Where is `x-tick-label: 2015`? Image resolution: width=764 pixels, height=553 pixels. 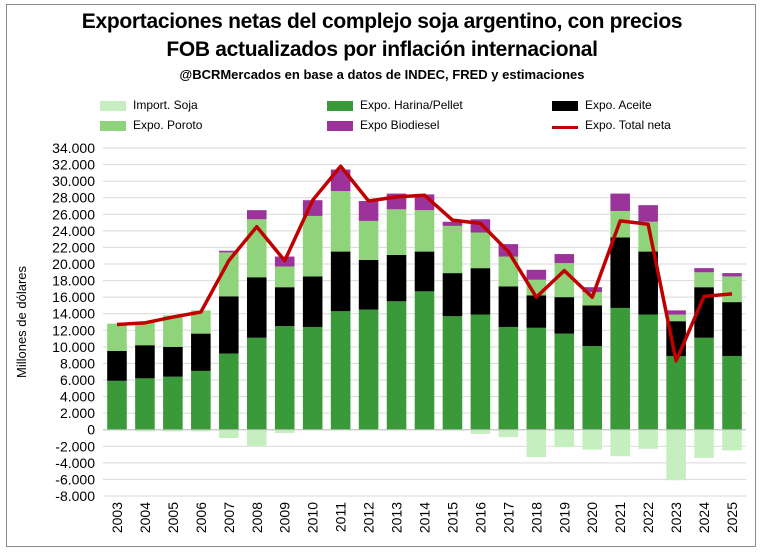
x-tick-label: 2015 is located at coordinates (452, 517).